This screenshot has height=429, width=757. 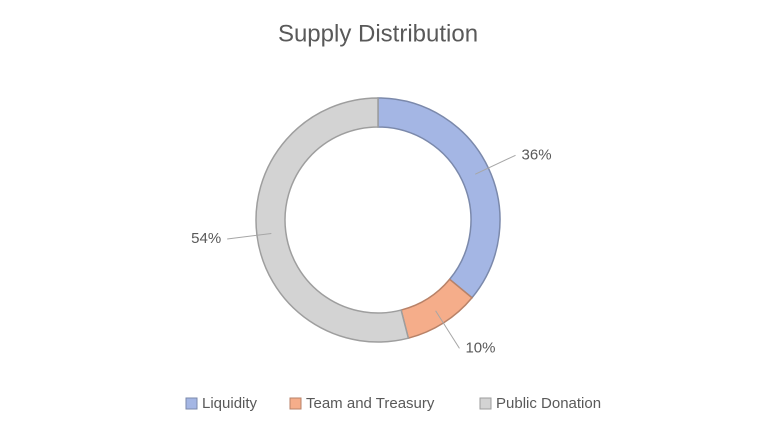 I want to click on data-label: 36%, so click(x=537, y=154).